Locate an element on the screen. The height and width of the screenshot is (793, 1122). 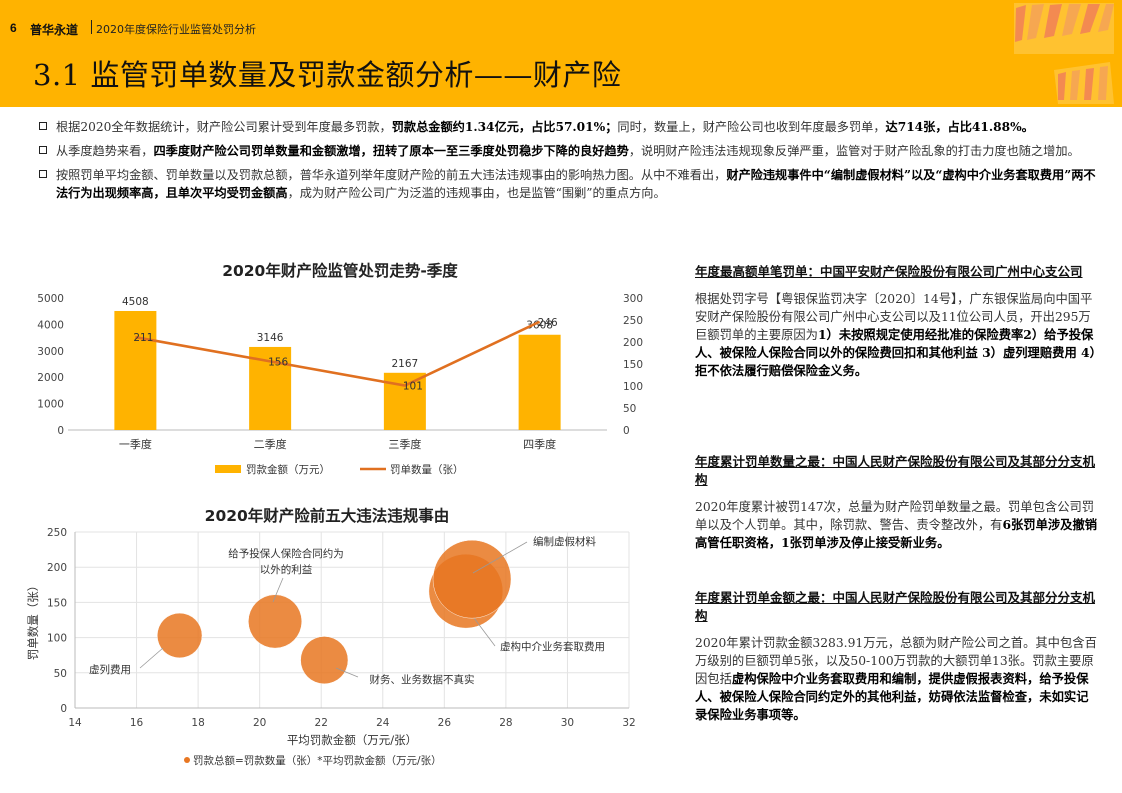
y-tick-label: 150 is located at coordinates (57, 603).